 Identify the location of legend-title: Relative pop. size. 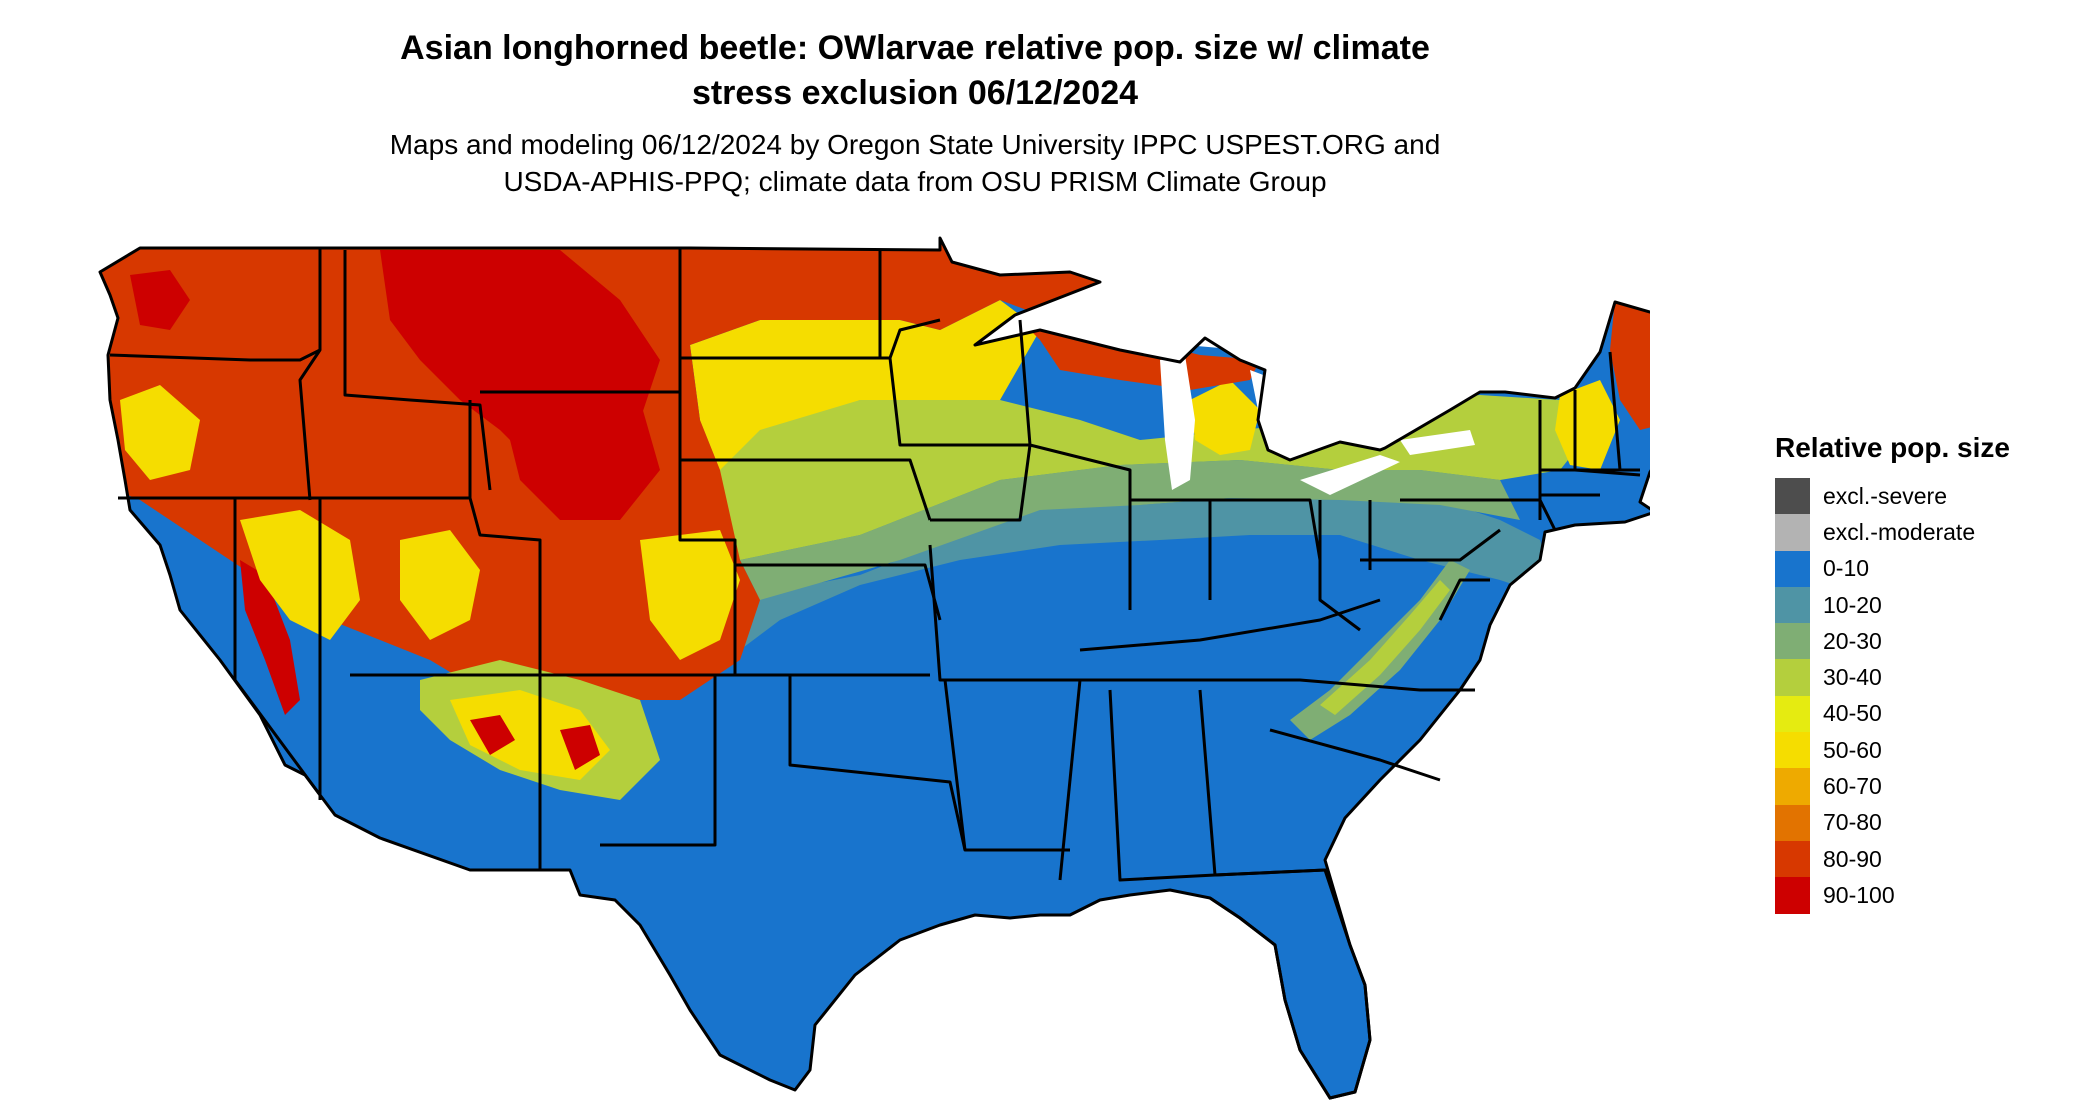
(1892, 447).